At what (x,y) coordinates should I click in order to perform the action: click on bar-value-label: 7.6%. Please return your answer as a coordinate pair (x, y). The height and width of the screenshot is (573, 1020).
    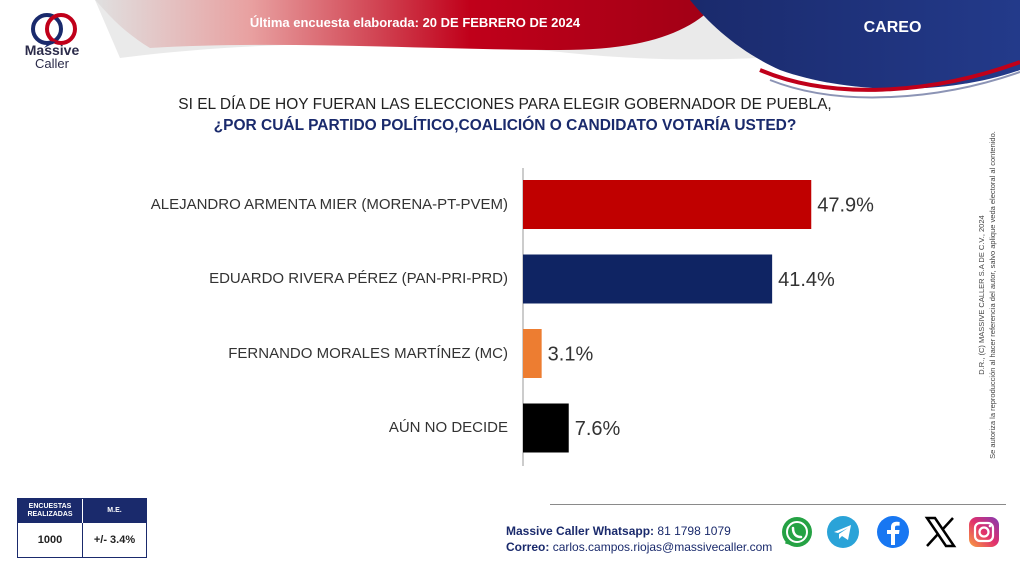
    Looking at the image, I should click on (598, 429).